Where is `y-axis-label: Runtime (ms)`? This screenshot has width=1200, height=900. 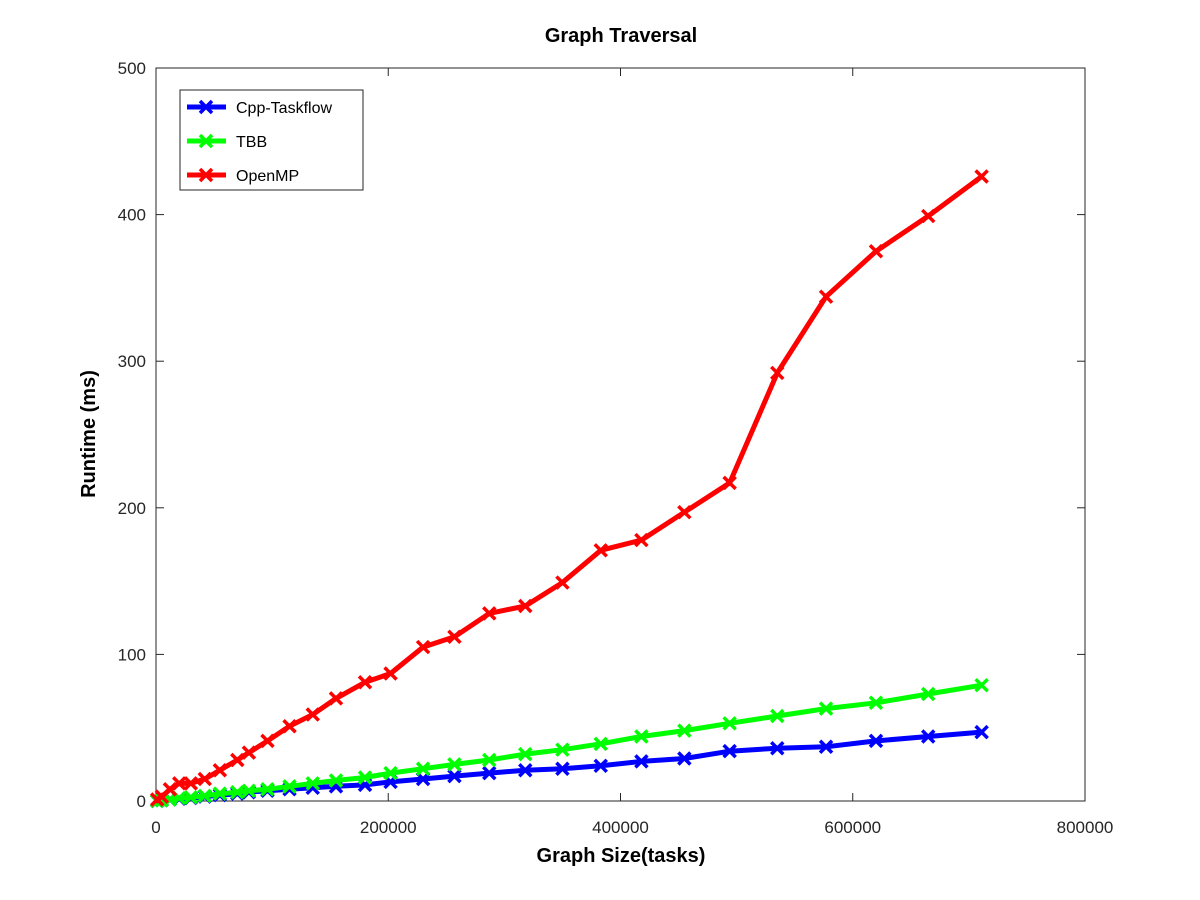 y-axis-label: Runtime (ms) is located at coordinates (89, 434).